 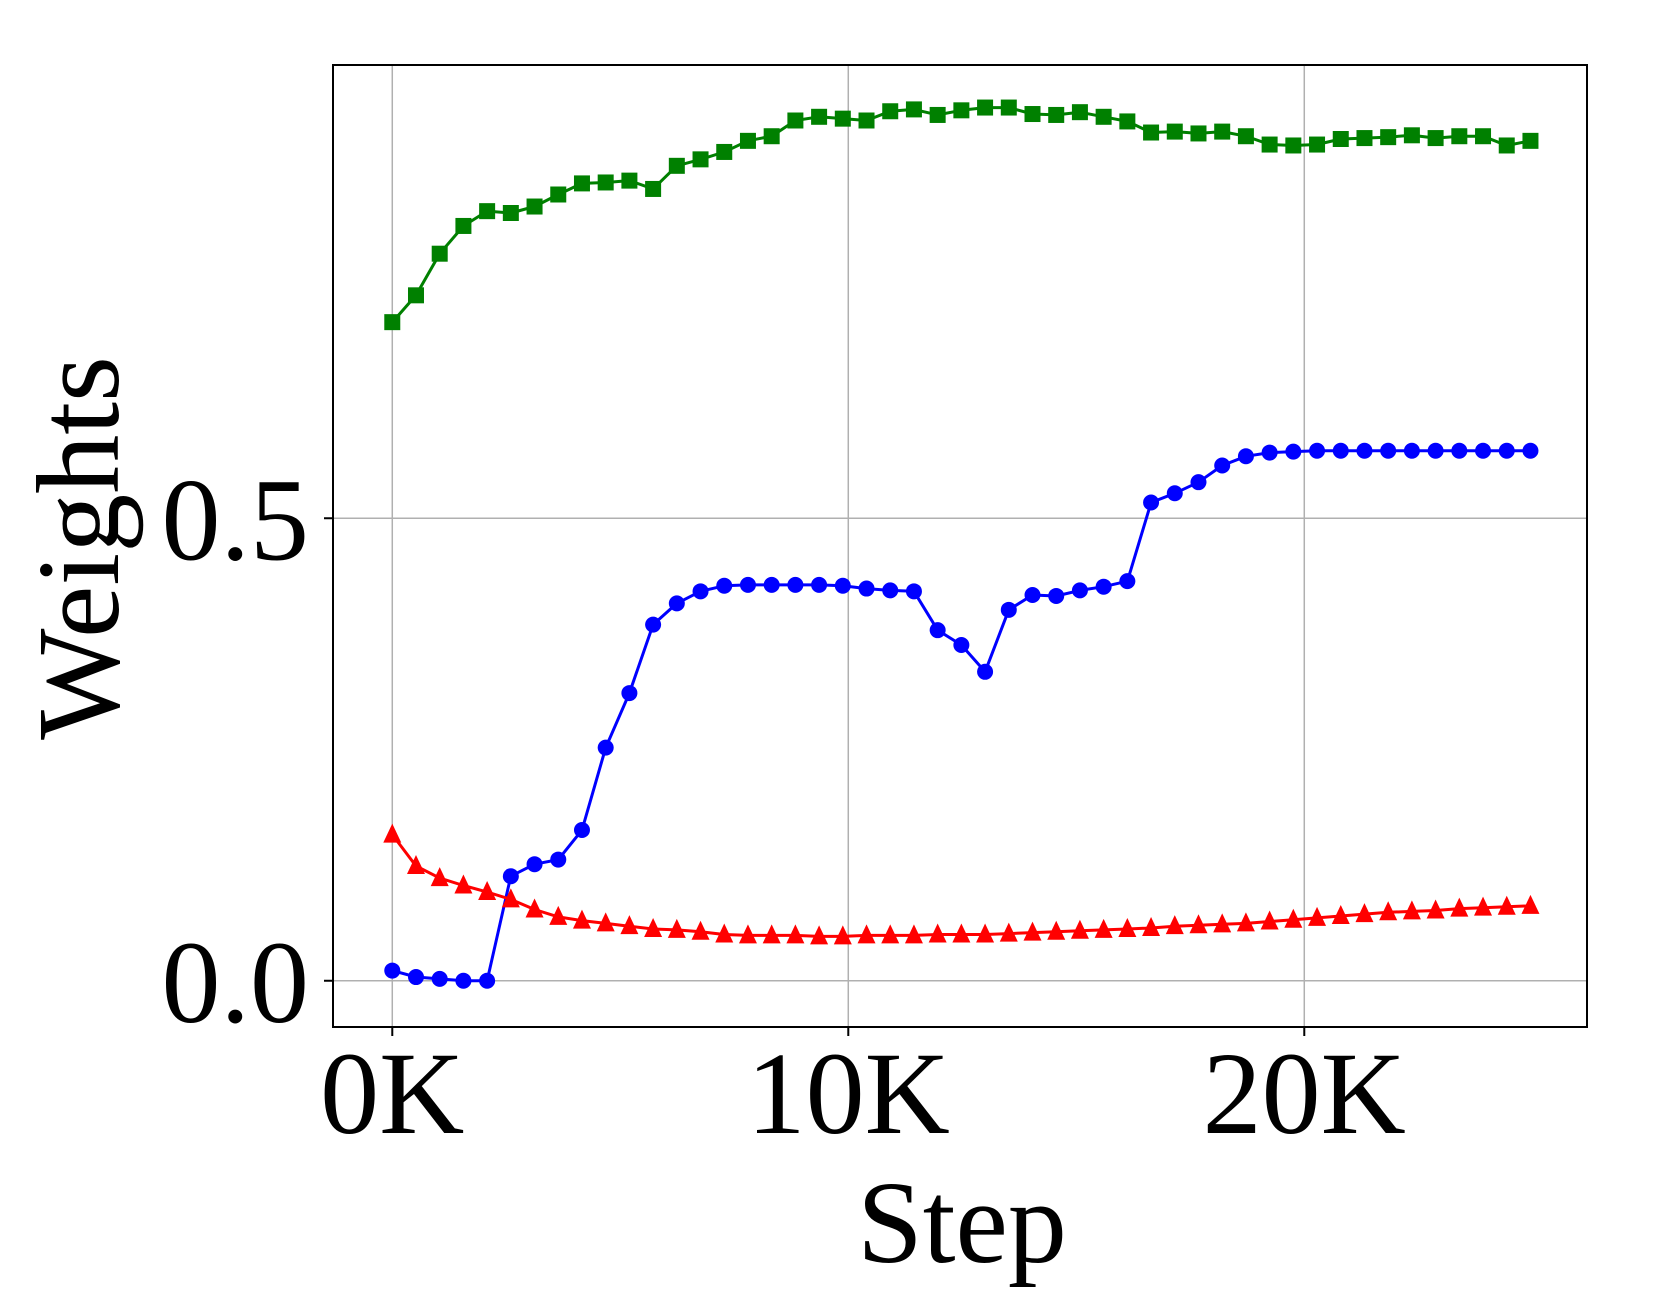 I want to click on series-triangle, so click(x=961, y=884).